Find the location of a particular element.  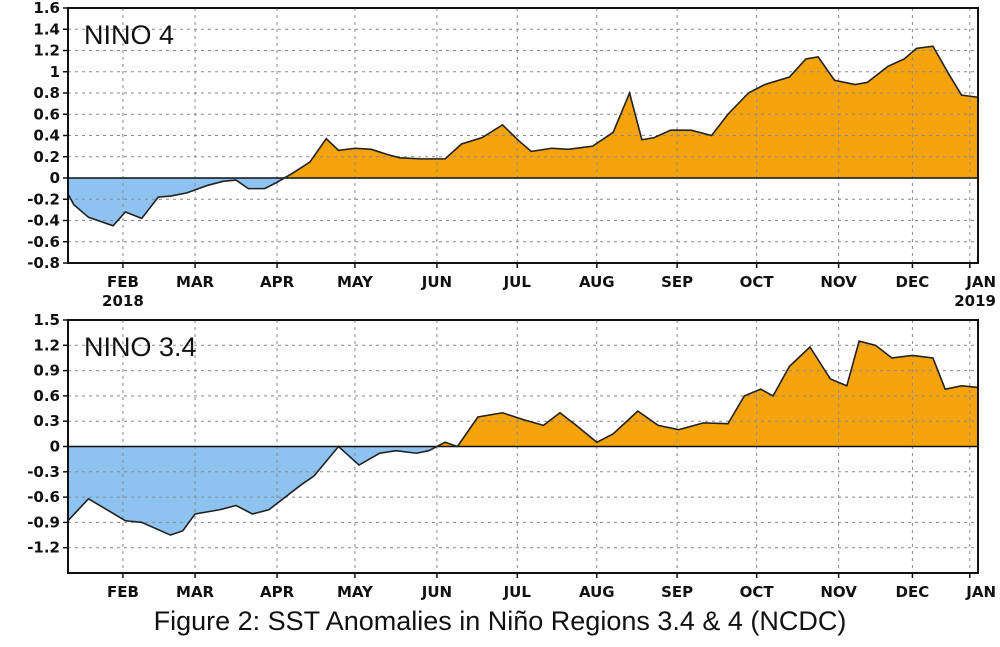

y-tick-label: 1.6 is located at coordinates (46, 8).